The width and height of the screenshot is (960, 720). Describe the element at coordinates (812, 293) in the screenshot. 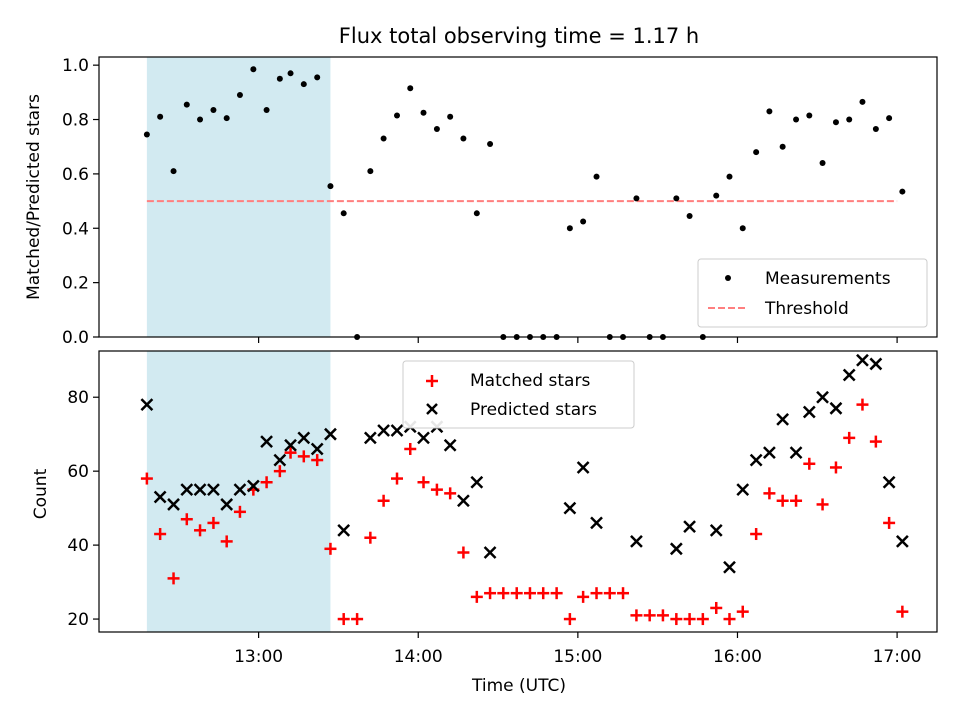

I see `top-legend-box` at that location.